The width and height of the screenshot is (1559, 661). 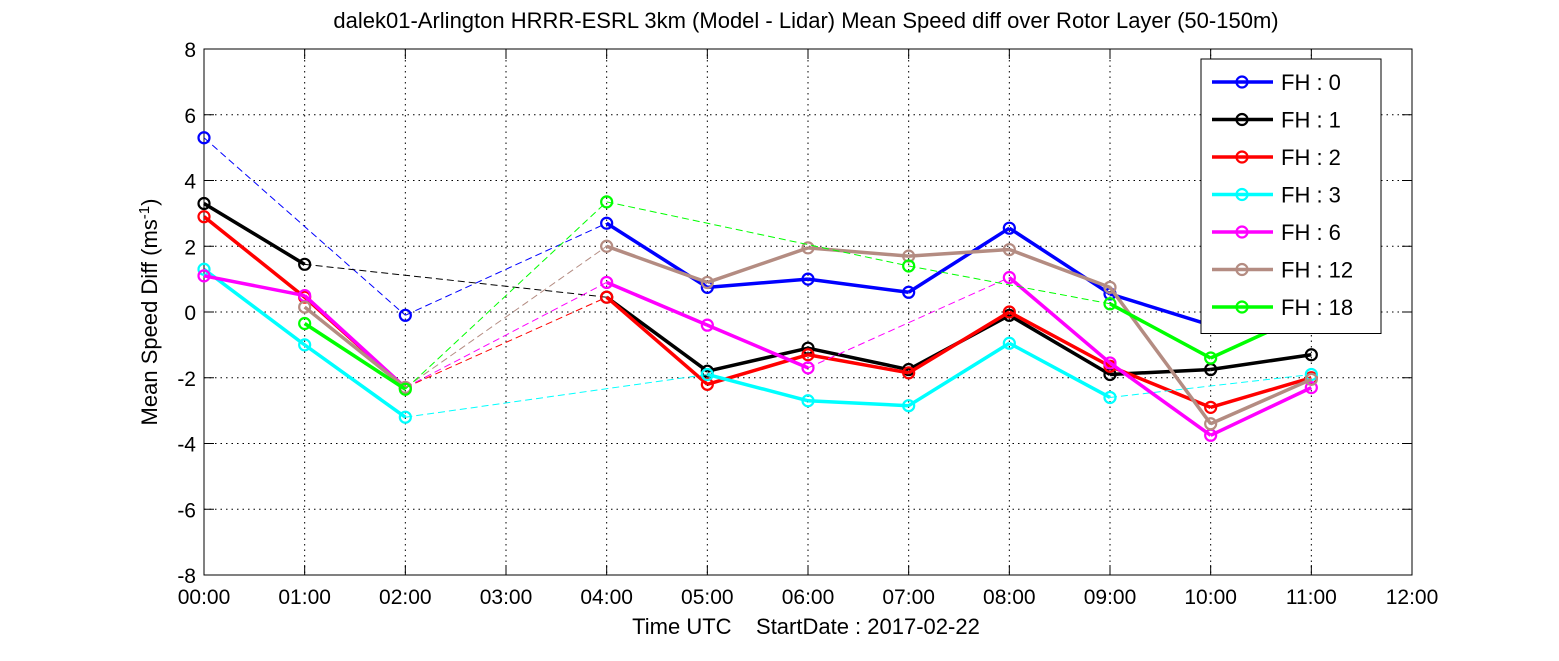 I want to click on y-axis-tick-labels: 8 6 4 2 0 -2 -4 -6 -8, so click(x=186, y=313).